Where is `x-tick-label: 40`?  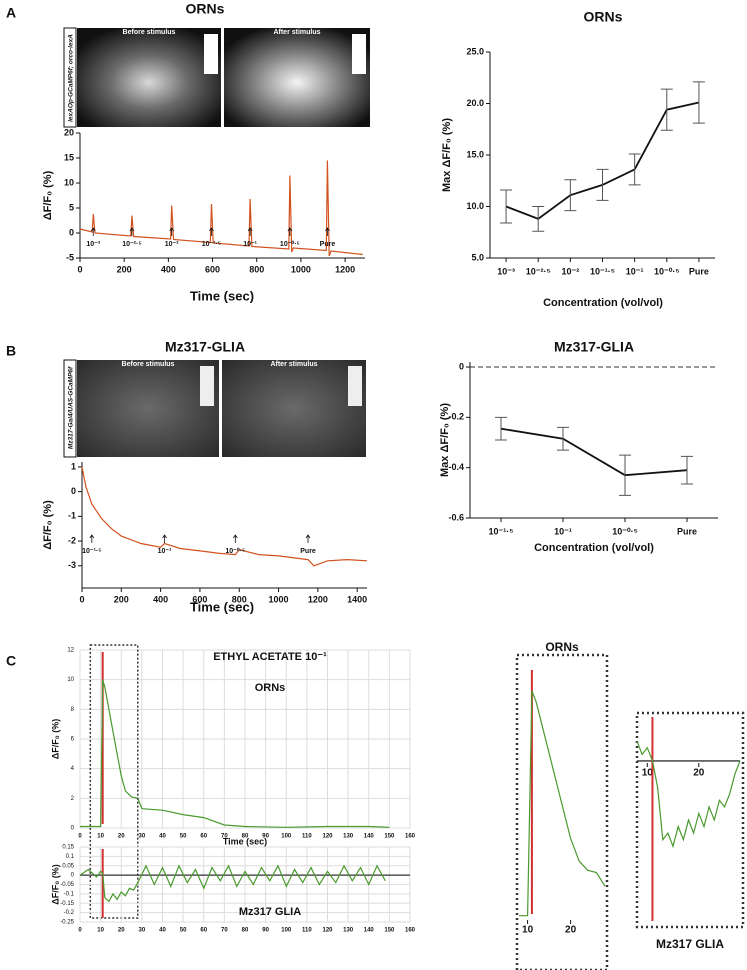 x-tick-label: 40 is located at coordinates (162, 931).